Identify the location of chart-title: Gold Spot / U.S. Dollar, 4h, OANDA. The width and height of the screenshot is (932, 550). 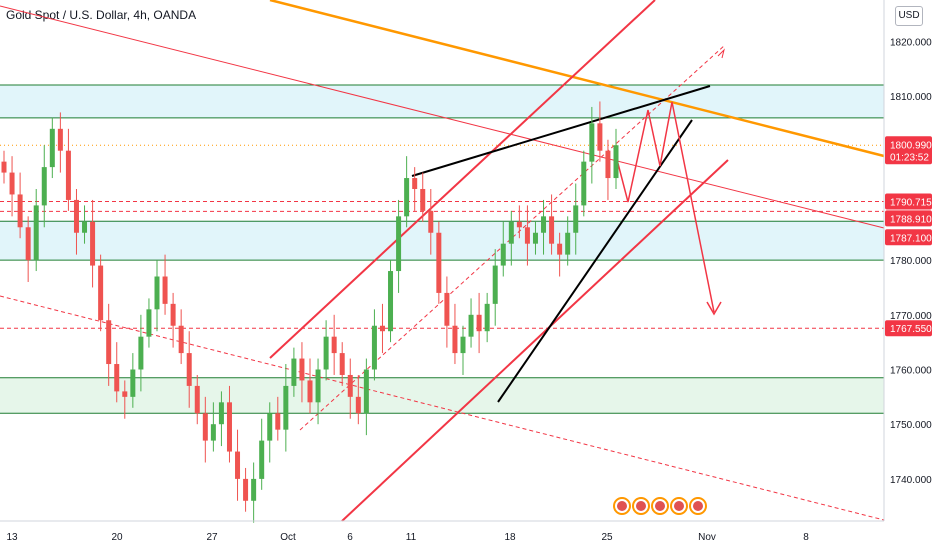
(101, 15).